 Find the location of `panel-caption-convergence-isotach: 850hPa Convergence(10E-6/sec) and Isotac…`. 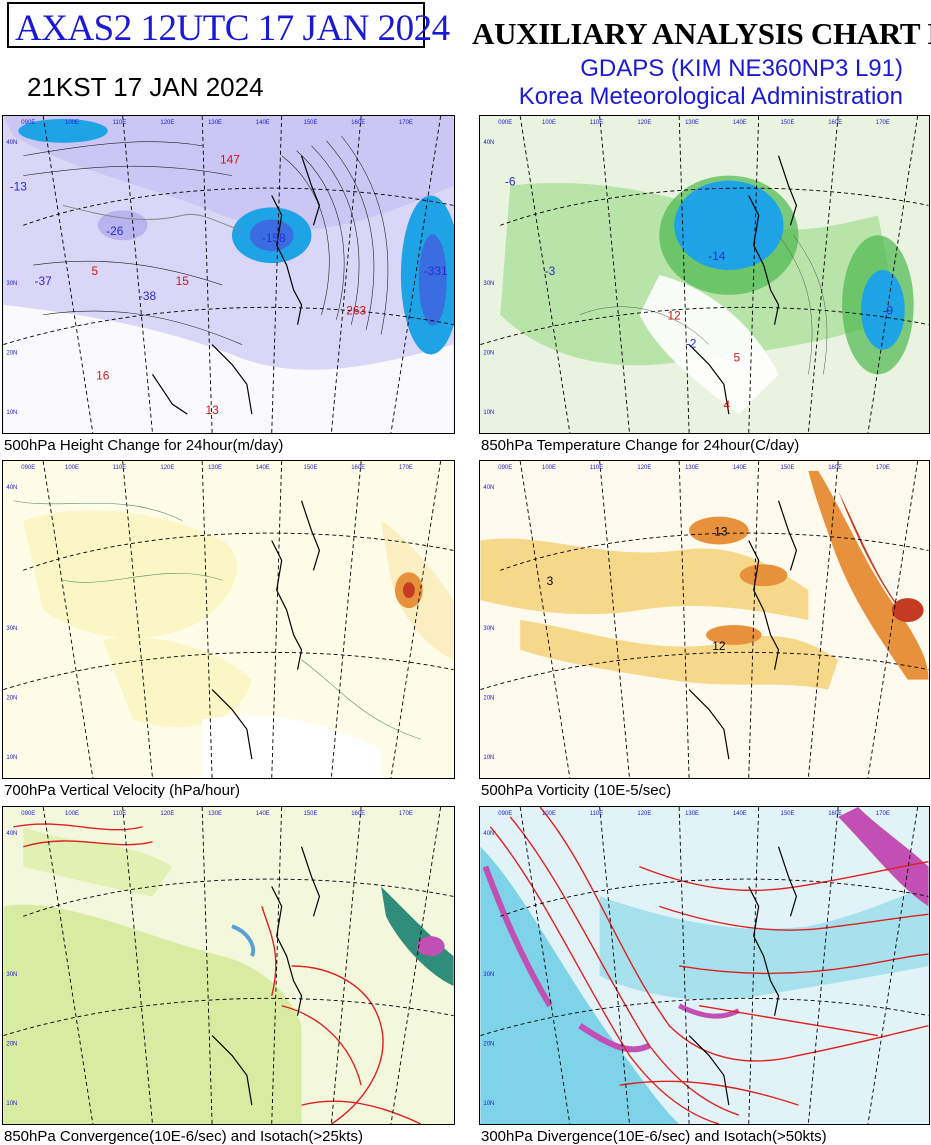

panel-caption-convergence-isotach: 850hPa Convergence(10E-6/sec) and Isotac… is located at coordinates (183, 1136).